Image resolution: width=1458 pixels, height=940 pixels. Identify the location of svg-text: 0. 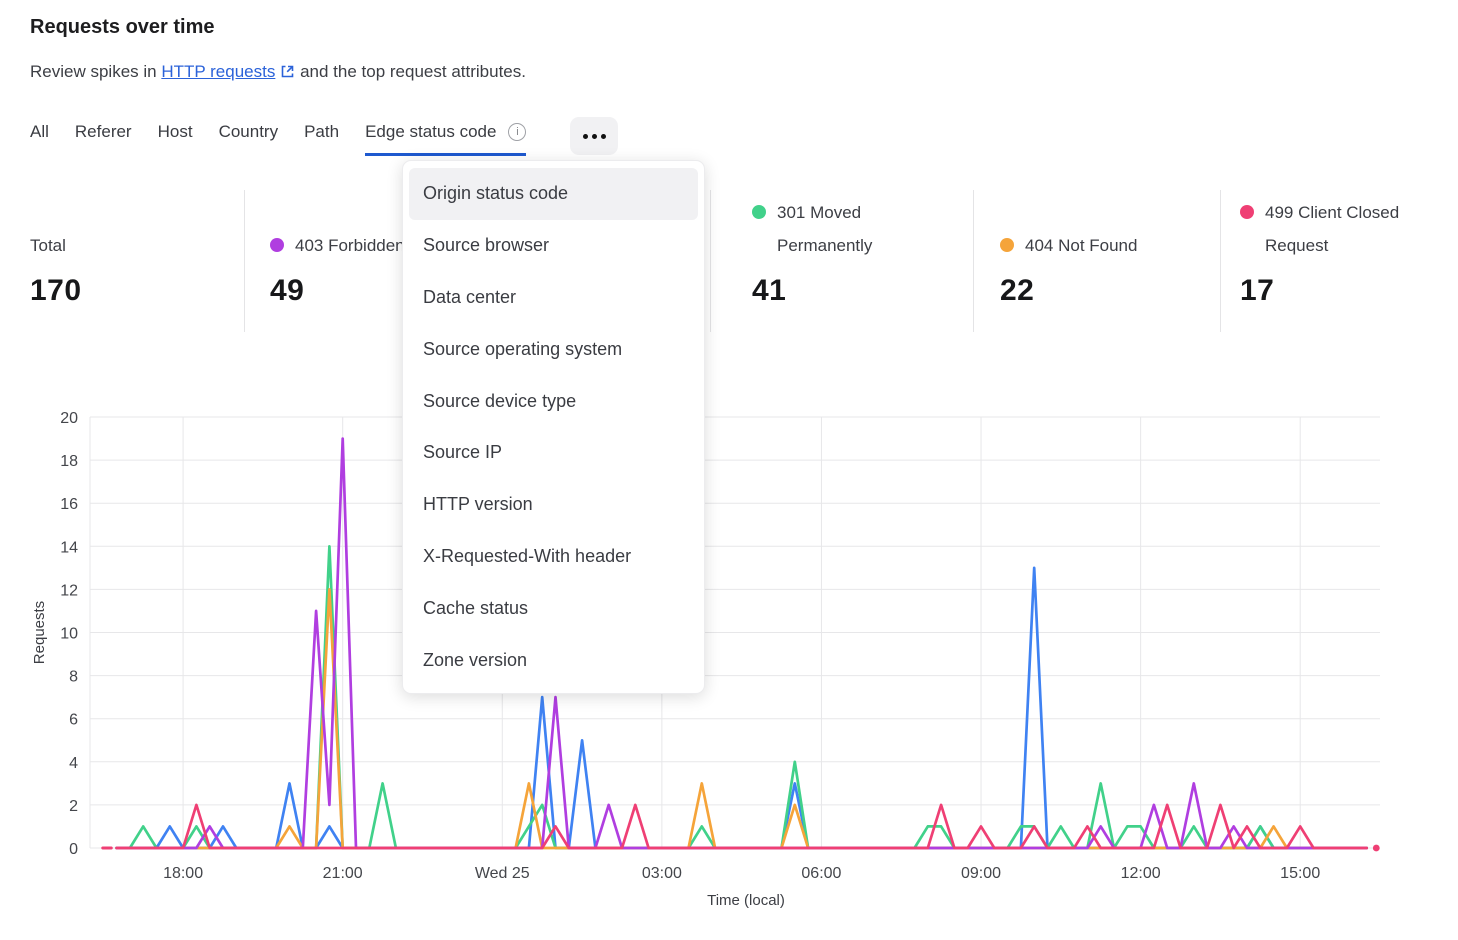
(73, 849).